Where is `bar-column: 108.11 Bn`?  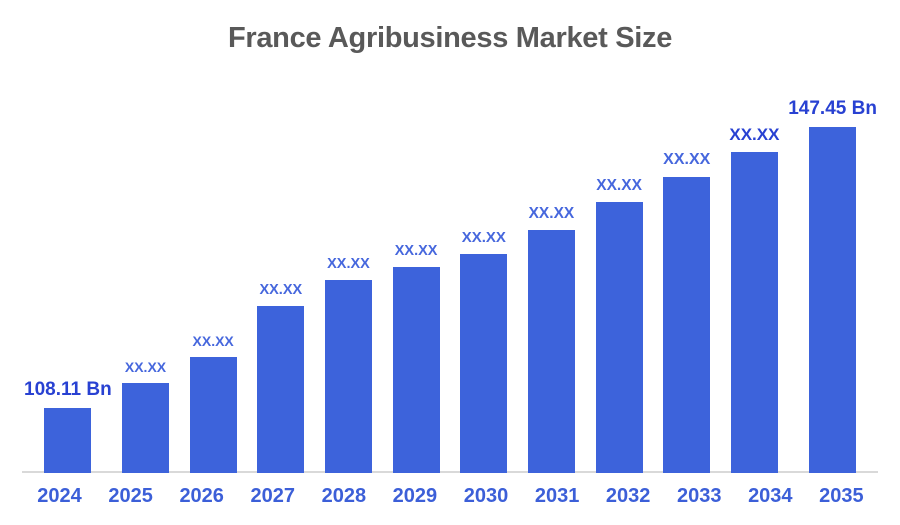 bar-column: 108.11 Bn is located at coordinates (68, 236).